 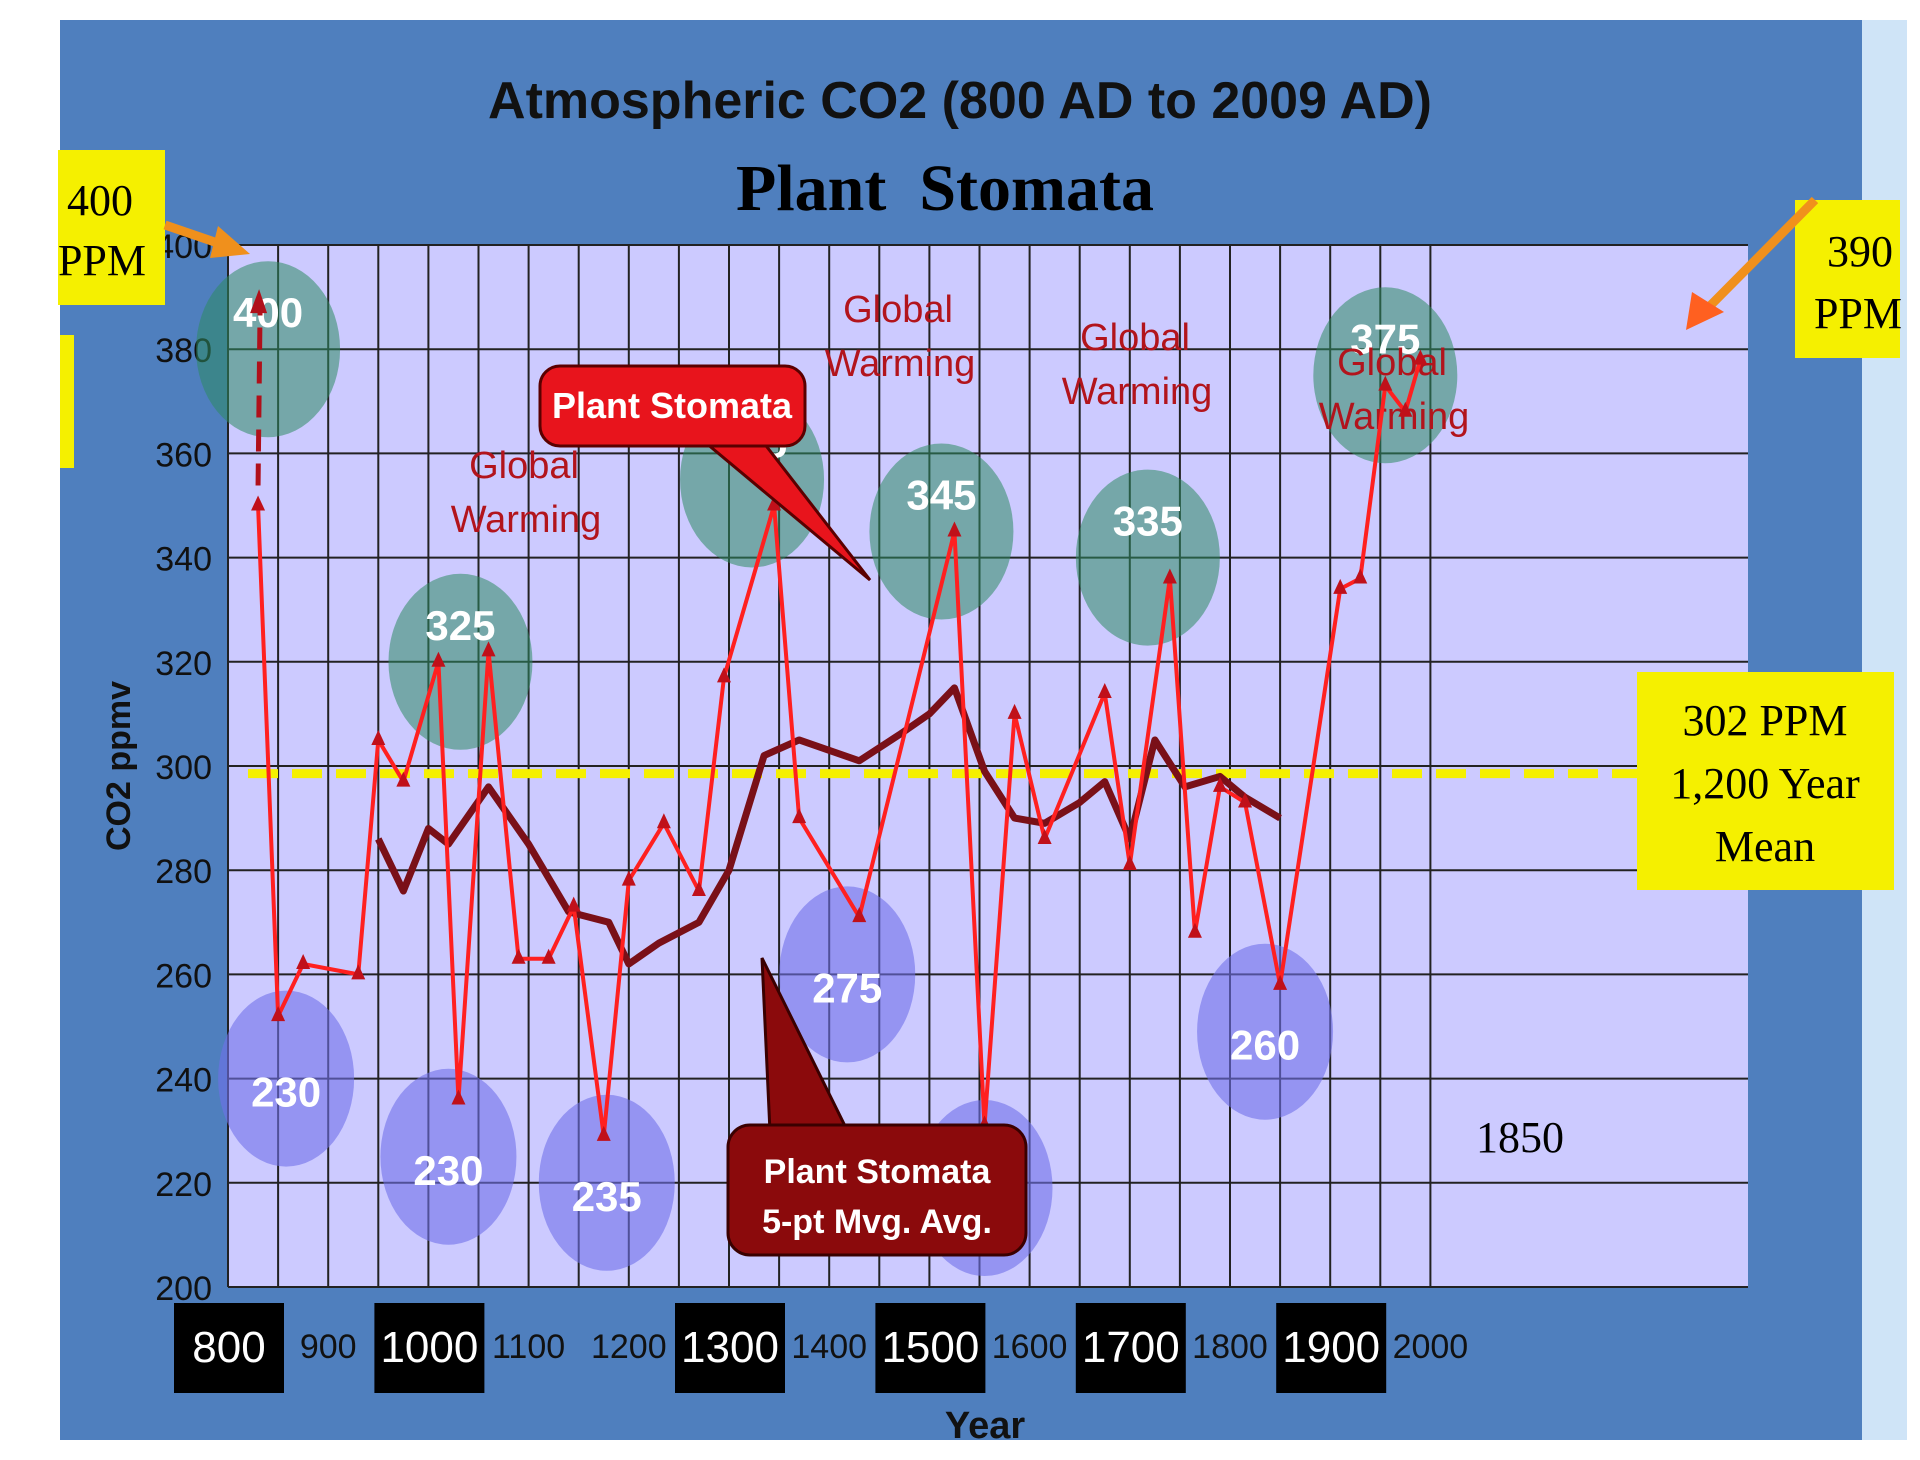 What do you see at coordinates (960, 101) in the screenshot?
I see `chart-title: Atmospheric CO2 (800 AD to 2009 AD)` at bounding box center [960, 101].